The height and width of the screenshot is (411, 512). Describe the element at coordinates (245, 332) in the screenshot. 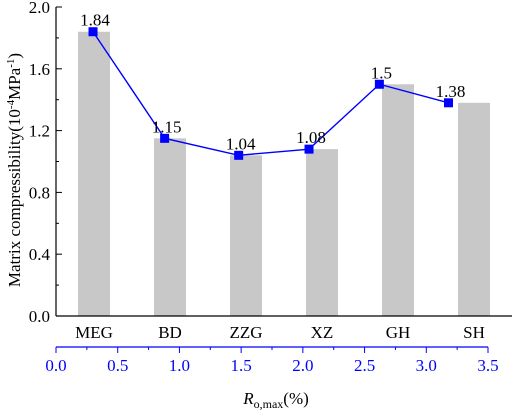

I see `x-tick-label: ZZG` at that location.